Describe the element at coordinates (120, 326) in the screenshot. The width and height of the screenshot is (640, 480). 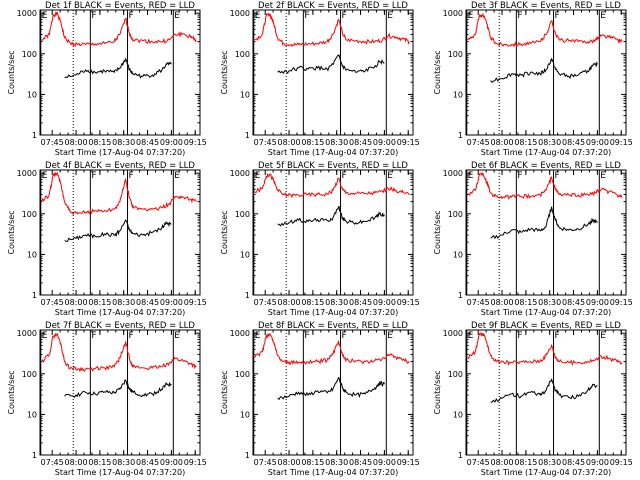
I see `chart-title: Det 7f BLACK = Events, RED = LLD` at that location.